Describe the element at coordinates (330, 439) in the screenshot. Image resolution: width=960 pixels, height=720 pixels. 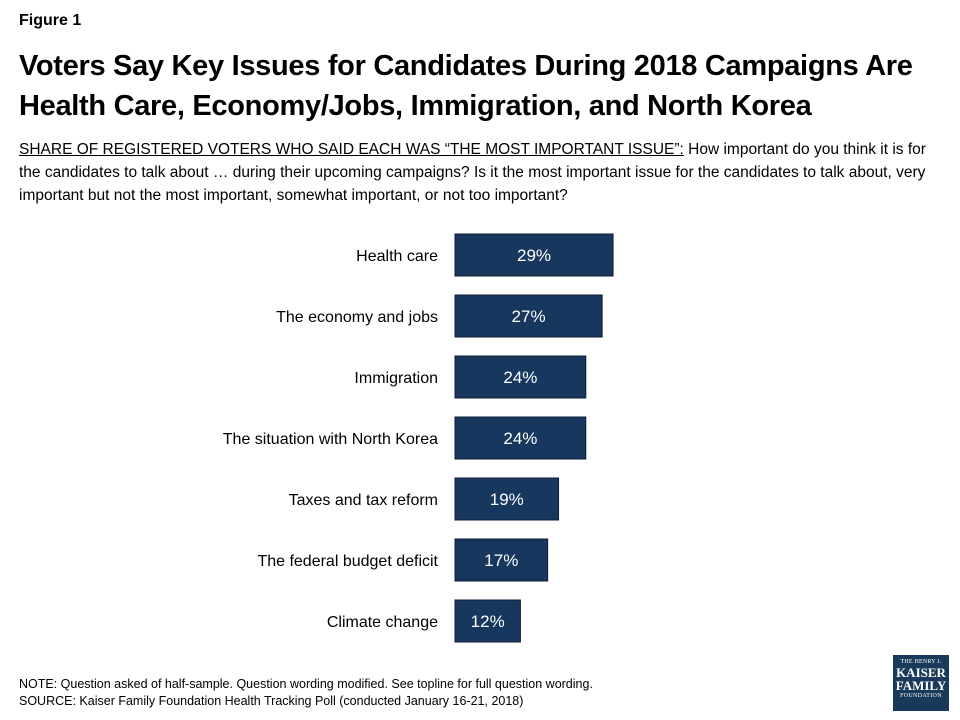
I see `category-label: The situation with North Korea` at that location.